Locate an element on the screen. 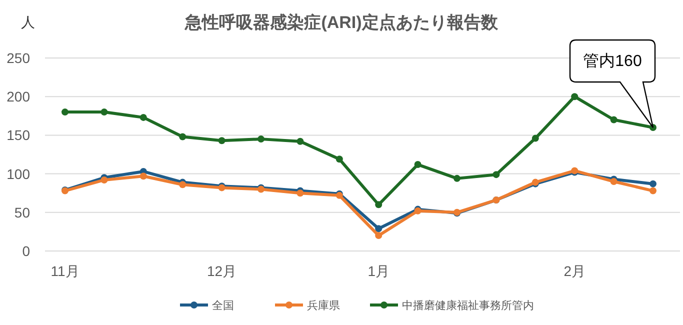  x-tick-label: 11月 is located at coordinates (65, 271).